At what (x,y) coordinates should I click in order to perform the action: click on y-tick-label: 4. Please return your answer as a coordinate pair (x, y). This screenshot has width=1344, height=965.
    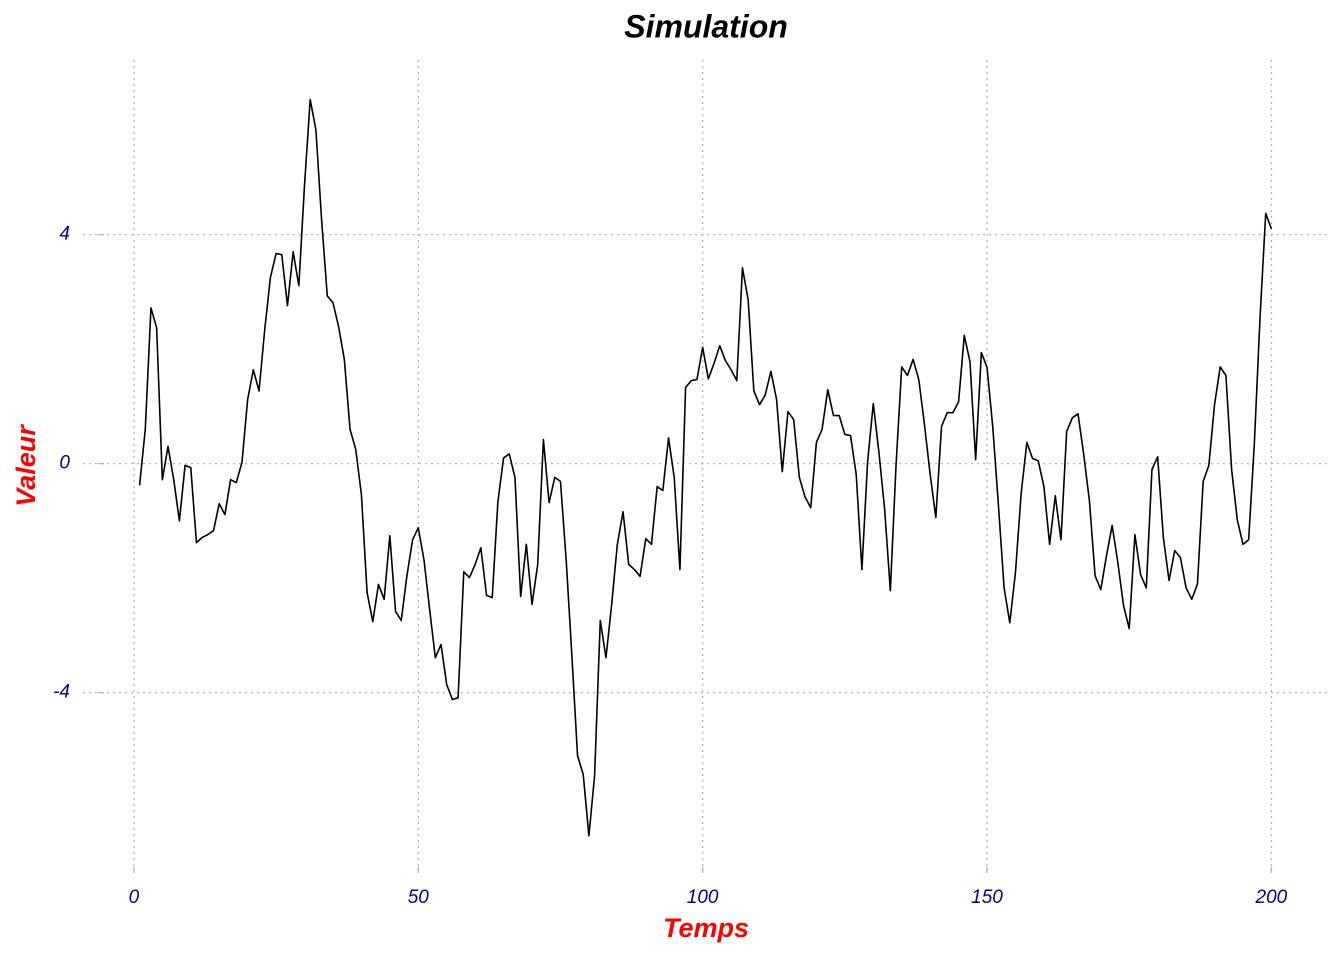
    Looking at the image, I should click on (64, 234).